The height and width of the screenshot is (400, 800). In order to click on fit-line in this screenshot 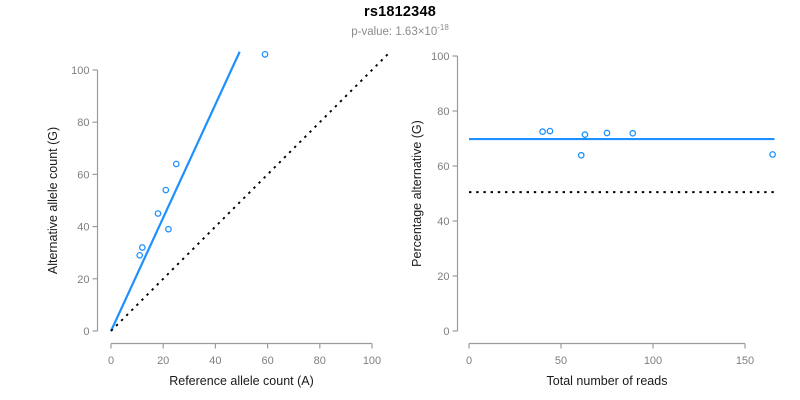, I will do `click(175, 191)`.